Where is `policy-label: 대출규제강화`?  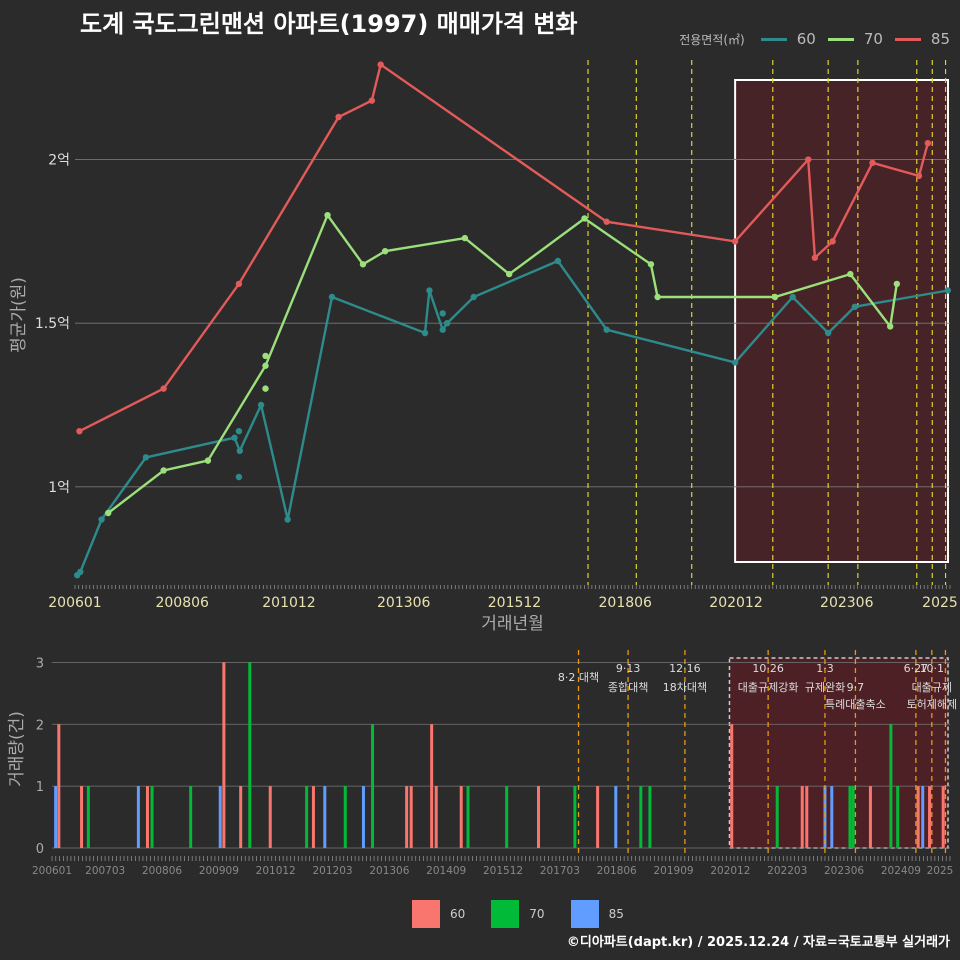 policy-label: 대출규제강화 is located at coordinates (768, 687).